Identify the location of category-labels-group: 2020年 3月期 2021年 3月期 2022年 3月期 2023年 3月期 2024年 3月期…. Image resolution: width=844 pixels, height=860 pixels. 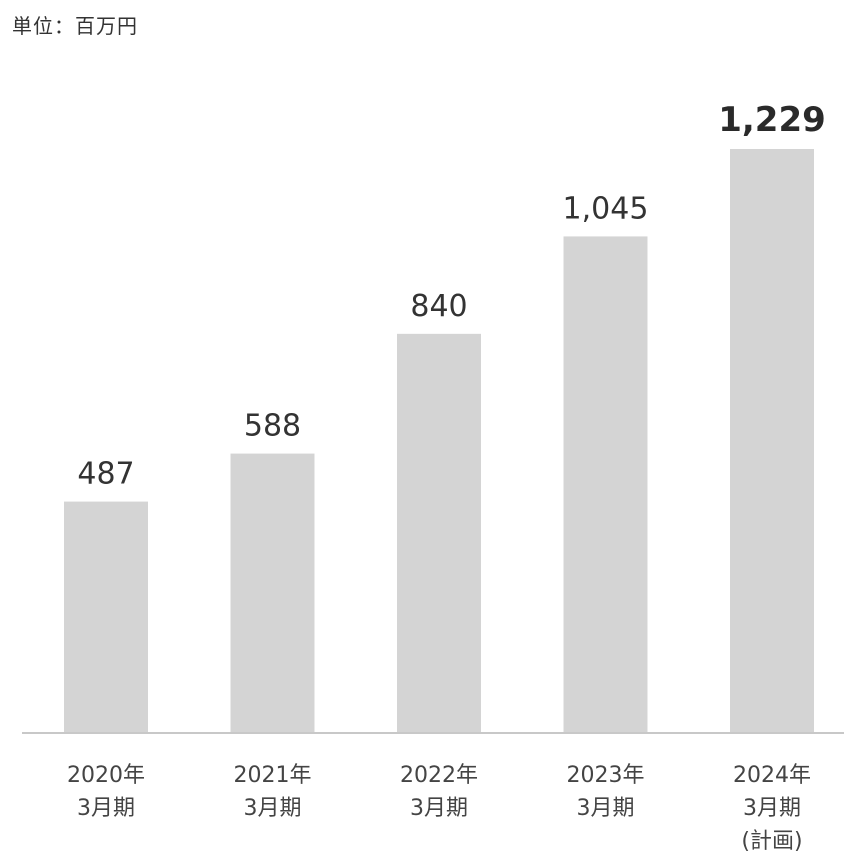
(439, 808).